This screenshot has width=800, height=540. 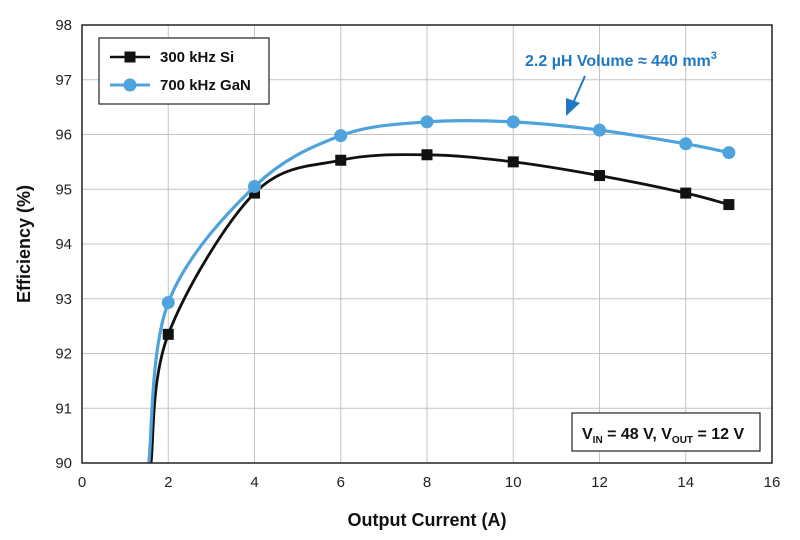 I want to click on annotation-arrow-shaft, so click(x=579, y=88).